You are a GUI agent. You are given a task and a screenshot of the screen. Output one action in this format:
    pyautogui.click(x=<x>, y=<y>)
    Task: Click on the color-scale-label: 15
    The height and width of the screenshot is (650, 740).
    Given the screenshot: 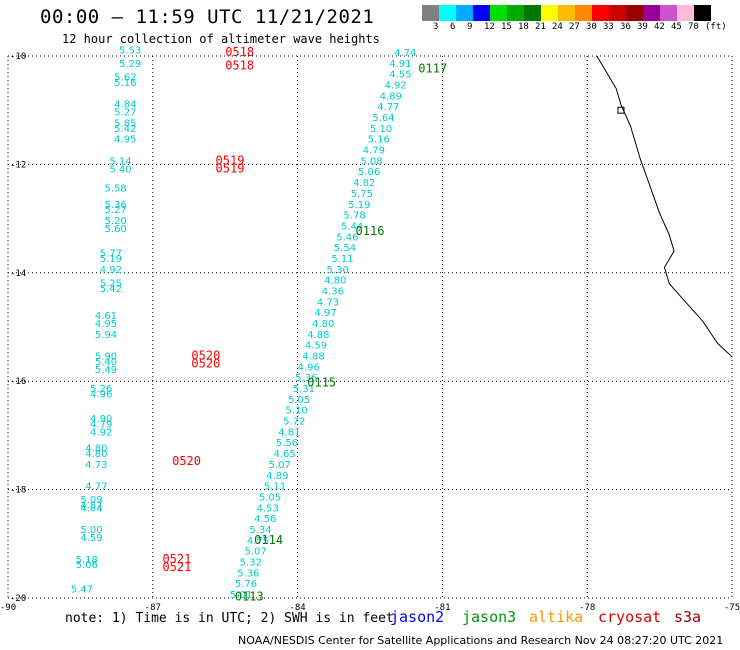 What is the action you would take?
    pyautogui.click(x=506, y=27)
    